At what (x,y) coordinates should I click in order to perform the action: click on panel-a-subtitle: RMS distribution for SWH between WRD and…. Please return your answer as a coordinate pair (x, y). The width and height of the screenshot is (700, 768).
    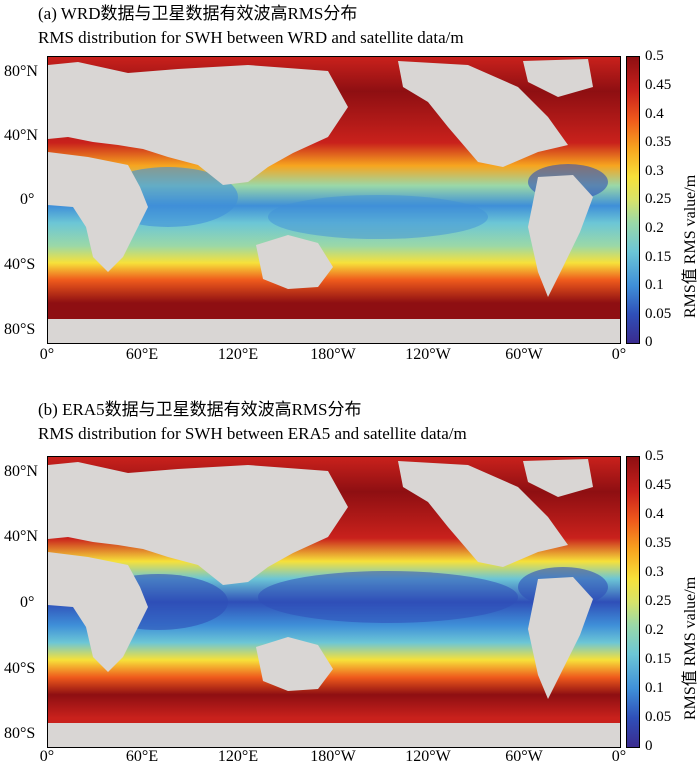
    Looking at the image, I should click on (251, 37).